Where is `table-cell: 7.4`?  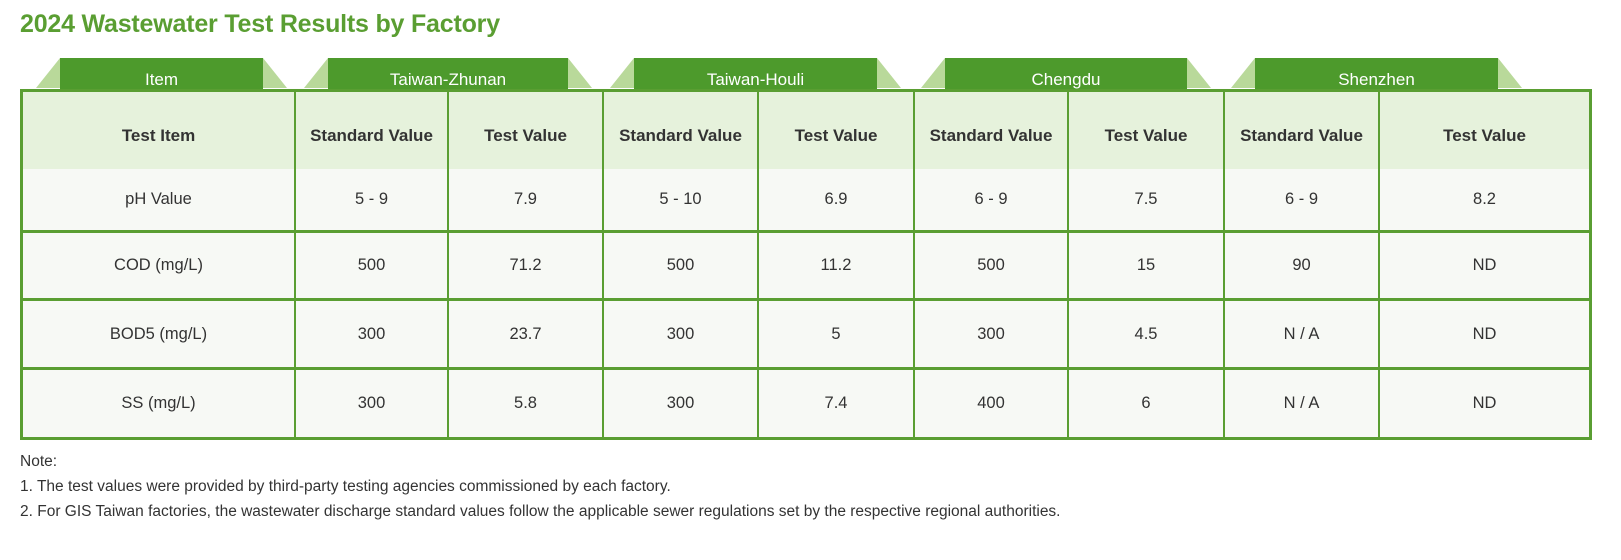 table-cell: 7.4 is located at coordinates (835, 401).